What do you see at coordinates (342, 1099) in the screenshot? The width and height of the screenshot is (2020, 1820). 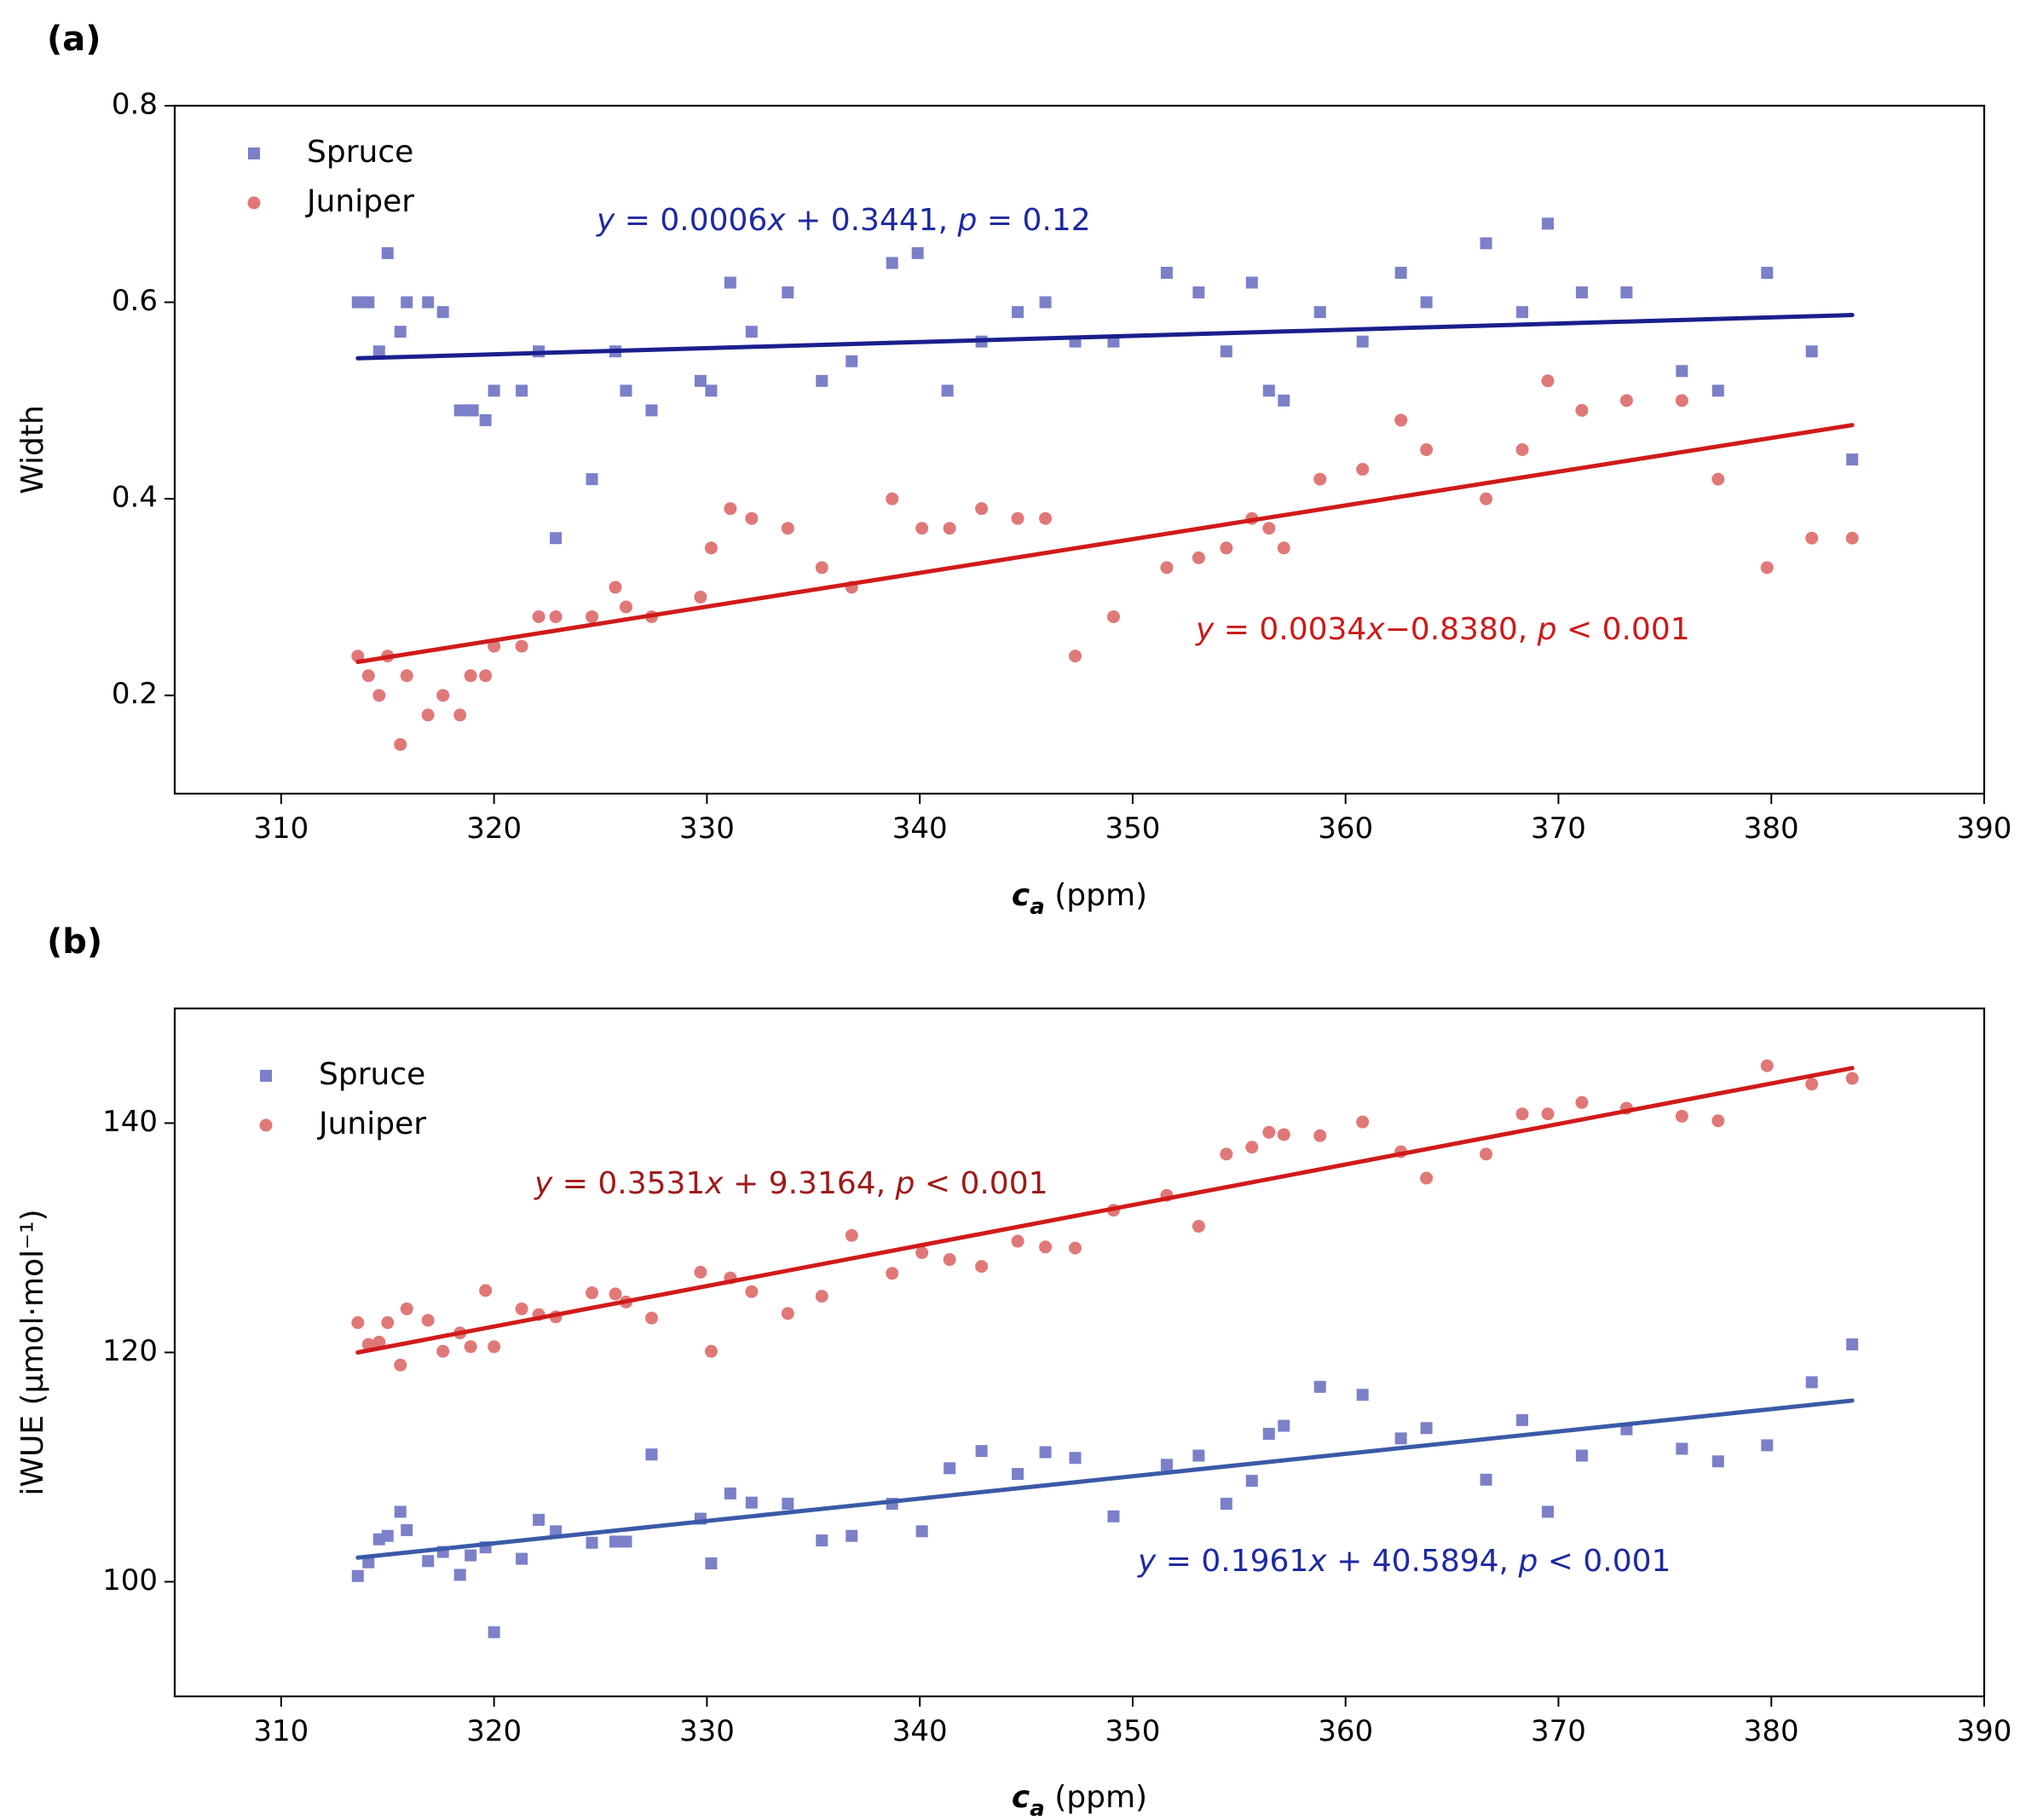 I see `legend: Spruce Juniper` at bounding box center [342, 1099].